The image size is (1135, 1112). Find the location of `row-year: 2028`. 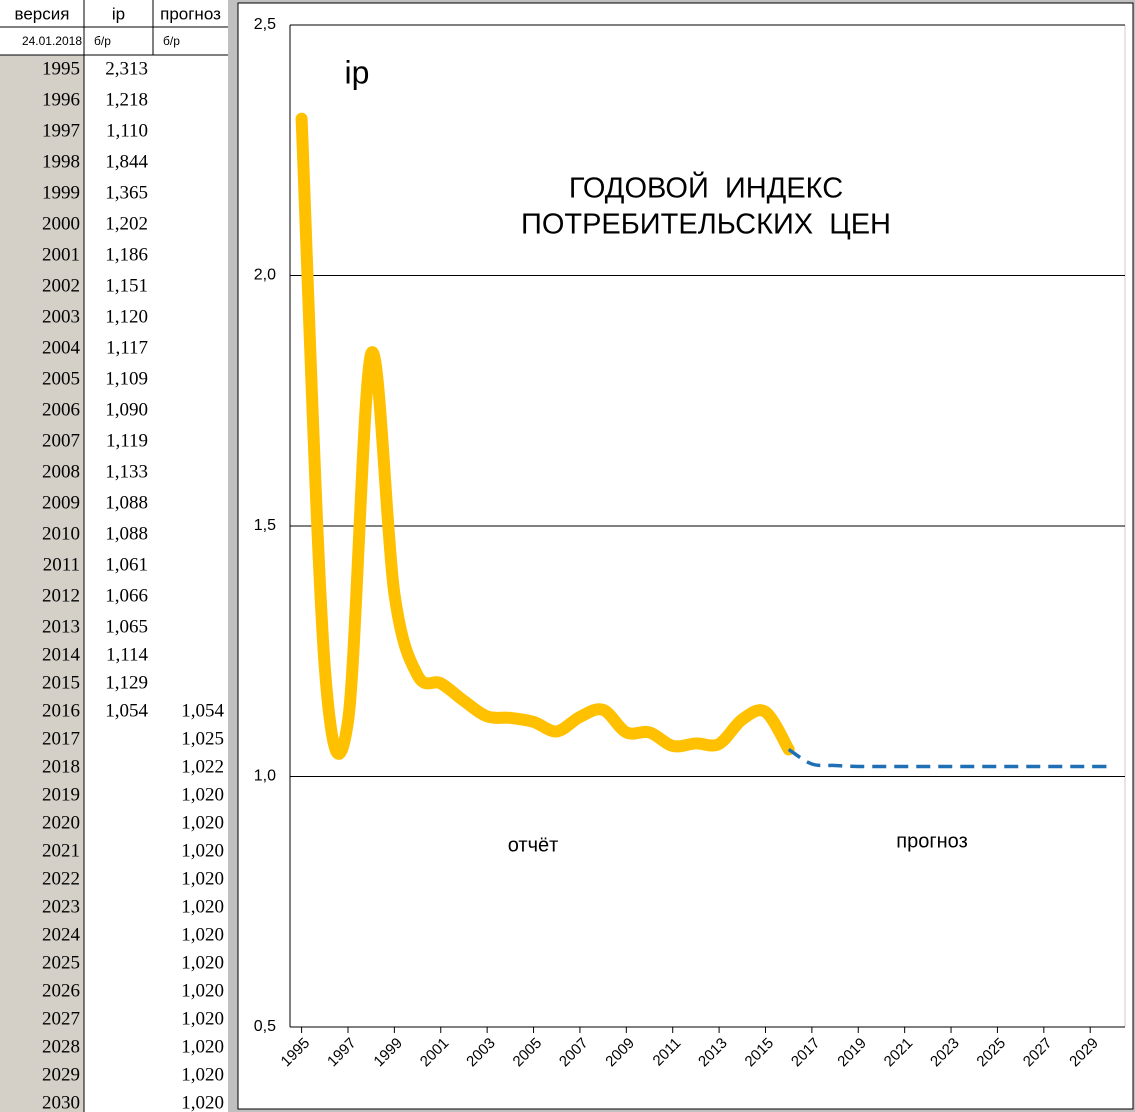

row-year: 2028 is located at coordinates (61, 1046).